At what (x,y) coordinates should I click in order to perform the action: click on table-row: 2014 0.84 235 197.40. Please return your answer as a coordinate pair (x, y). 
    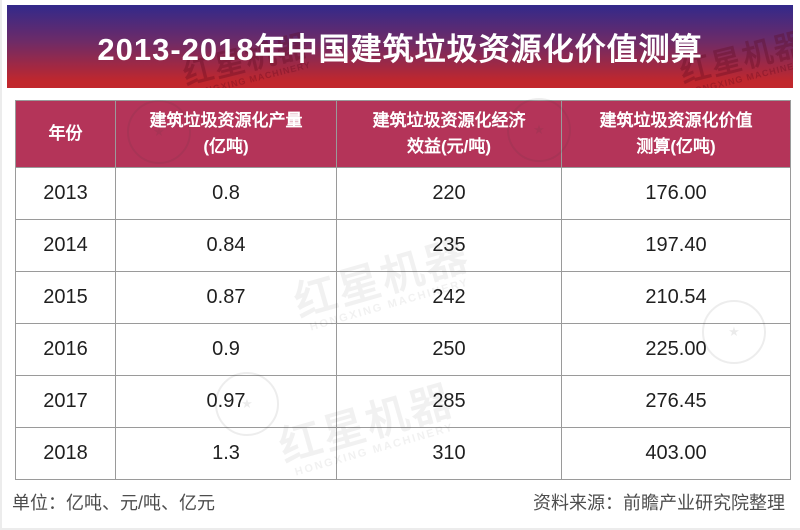
    Looking at the image, I should click on (403, 245).